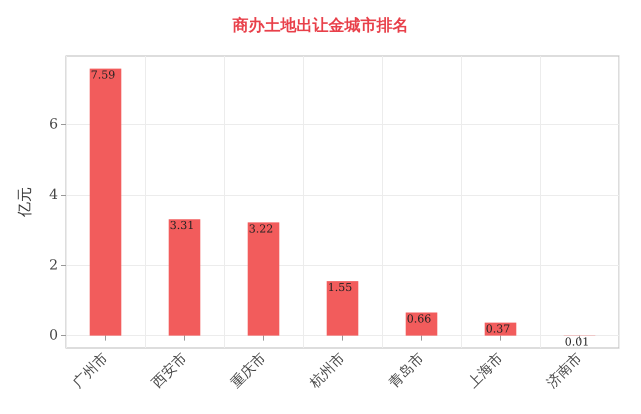 The width and height of the screenshot is (641, 414). Describe the element at coordinates (25, 202) in the screenshot. I see `y-axis-title: 亿元` at that location.